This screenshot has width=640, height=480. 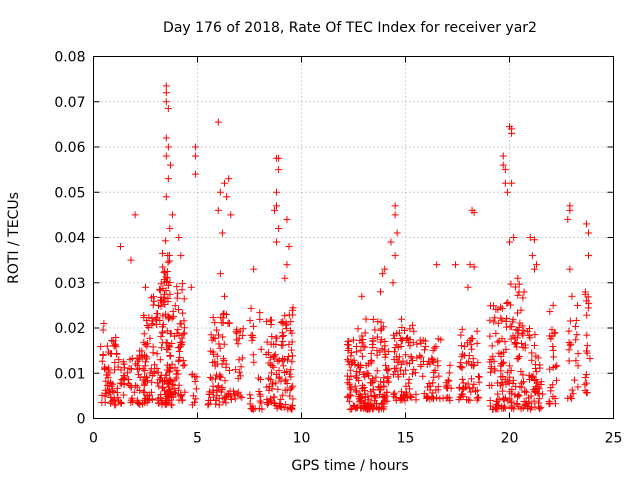 What do you see at coordinates (197, 439) in the screenshot?
I see `x-tick-label: 5` at bounding box center [197, 439].